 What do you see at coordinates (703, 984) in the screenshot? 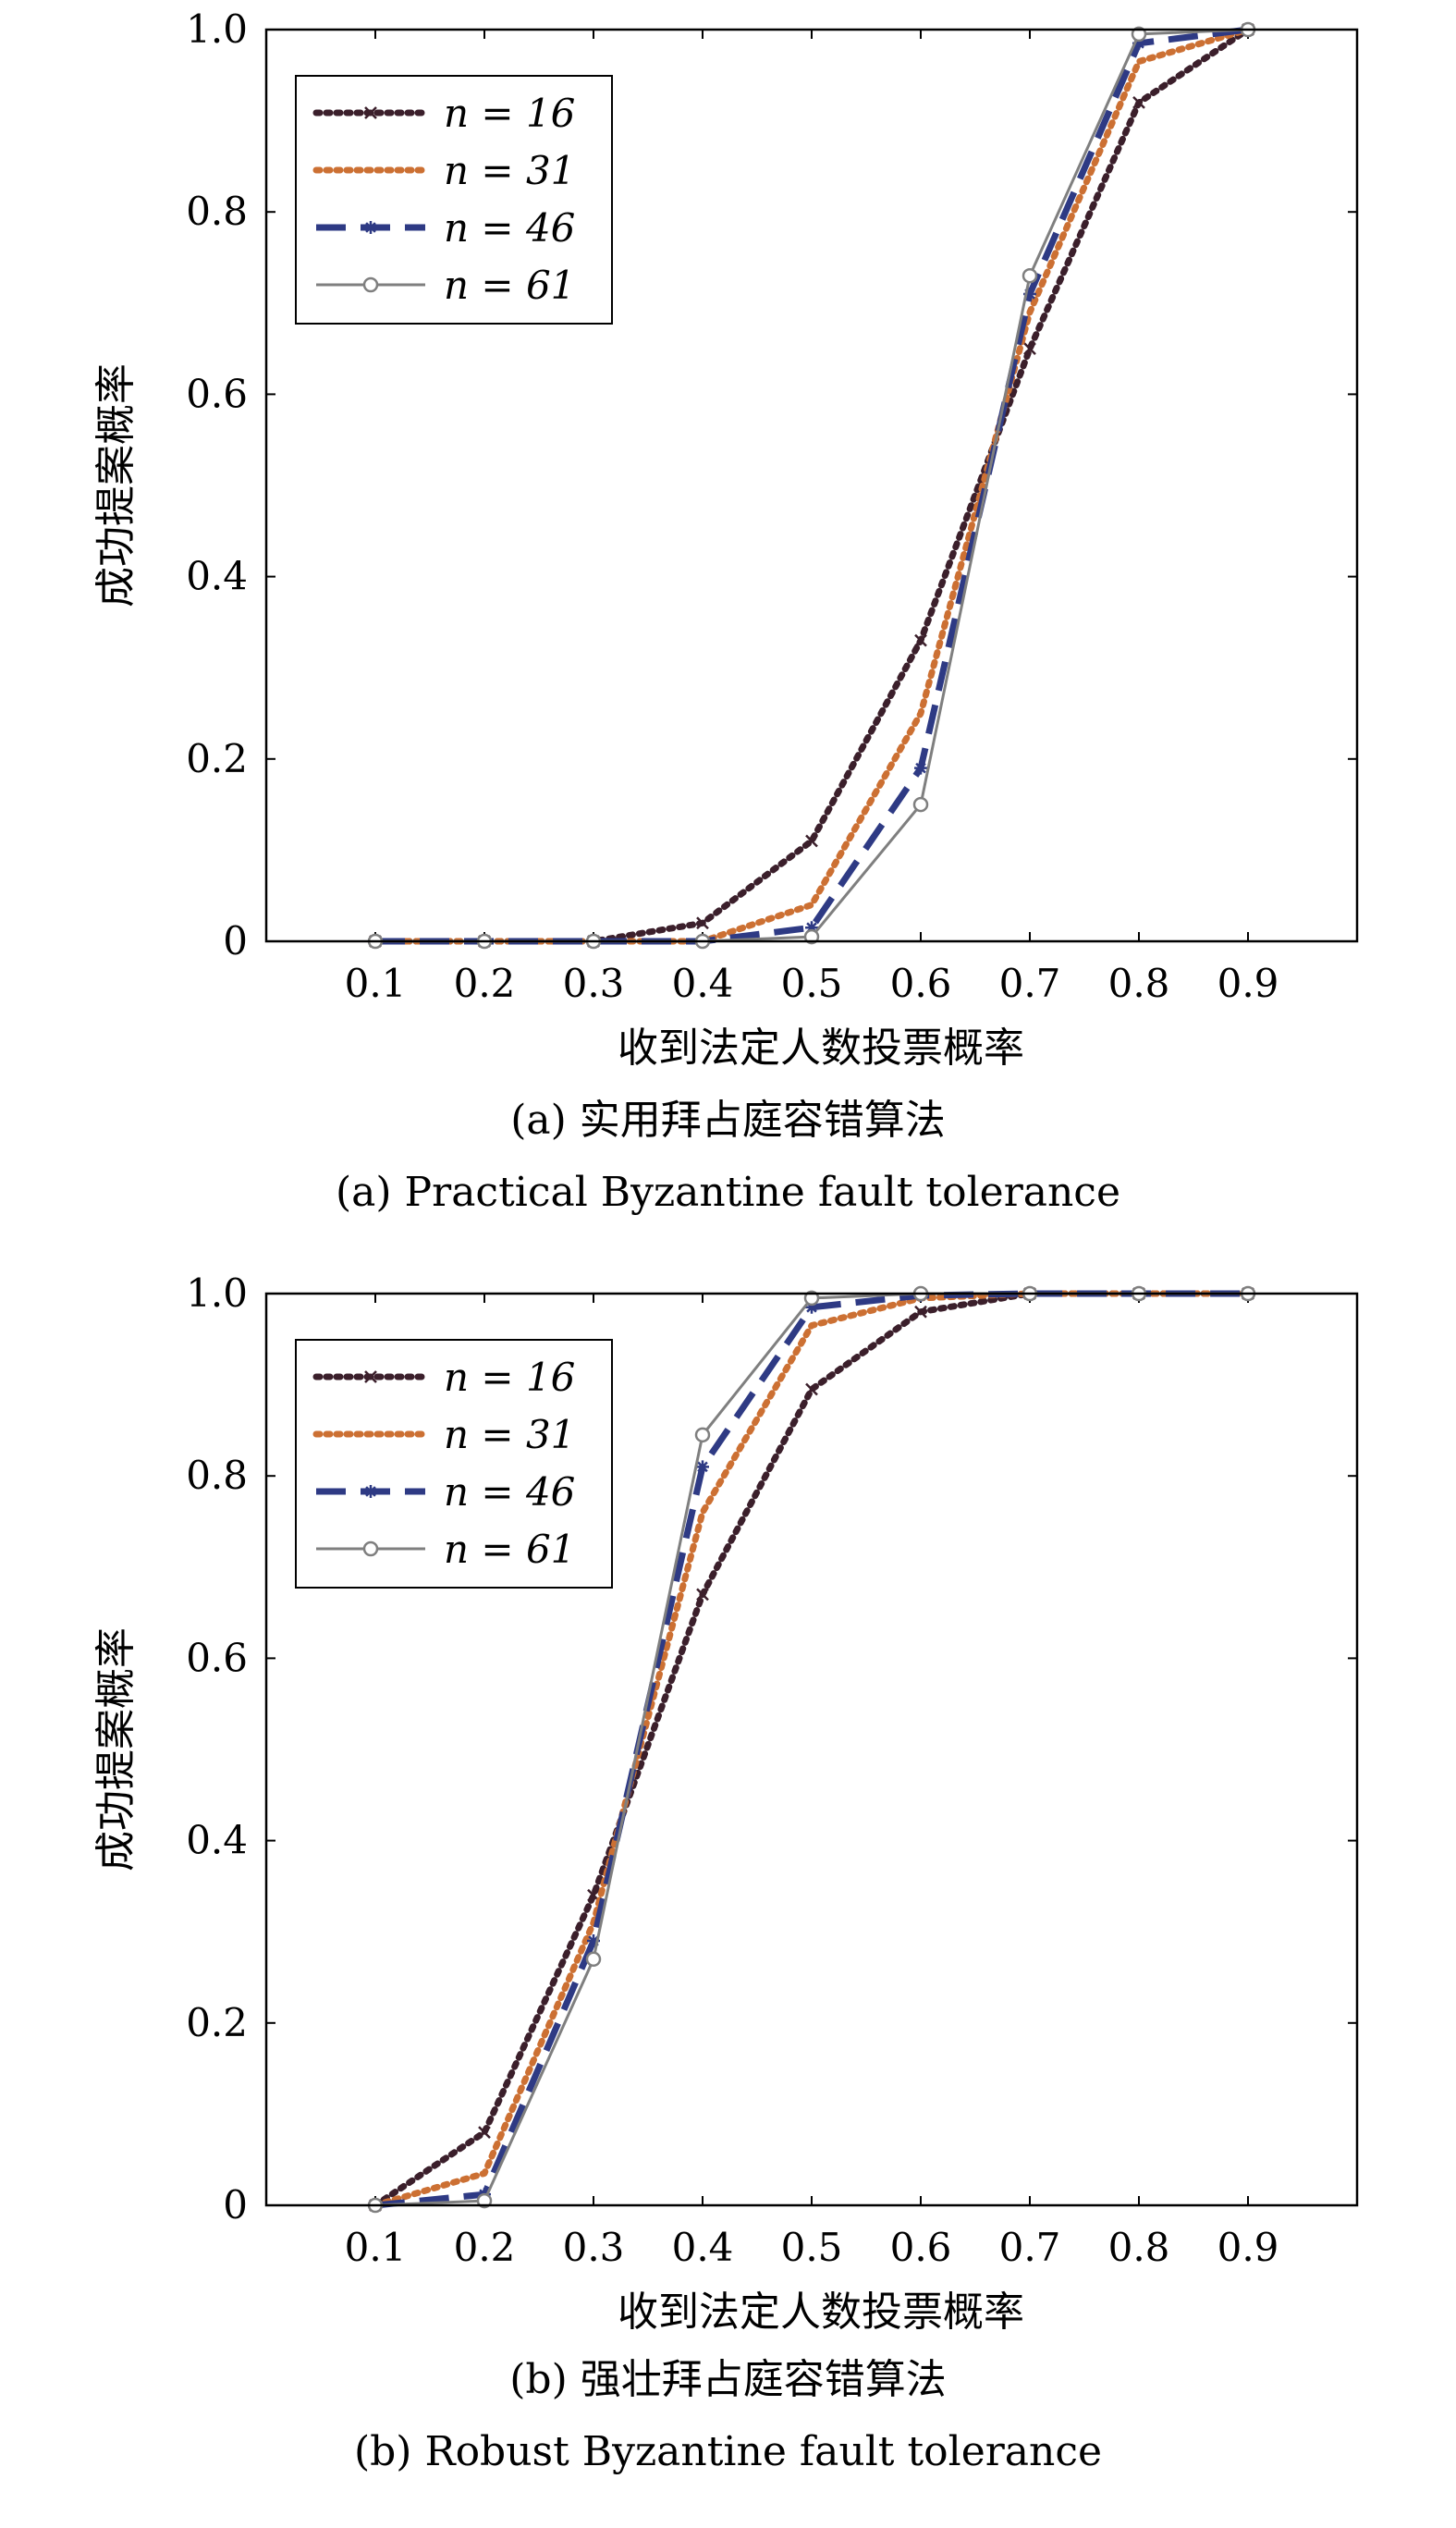
I see `chart-a-x-tick-label: 0.4` at bounding box center [703, 984].